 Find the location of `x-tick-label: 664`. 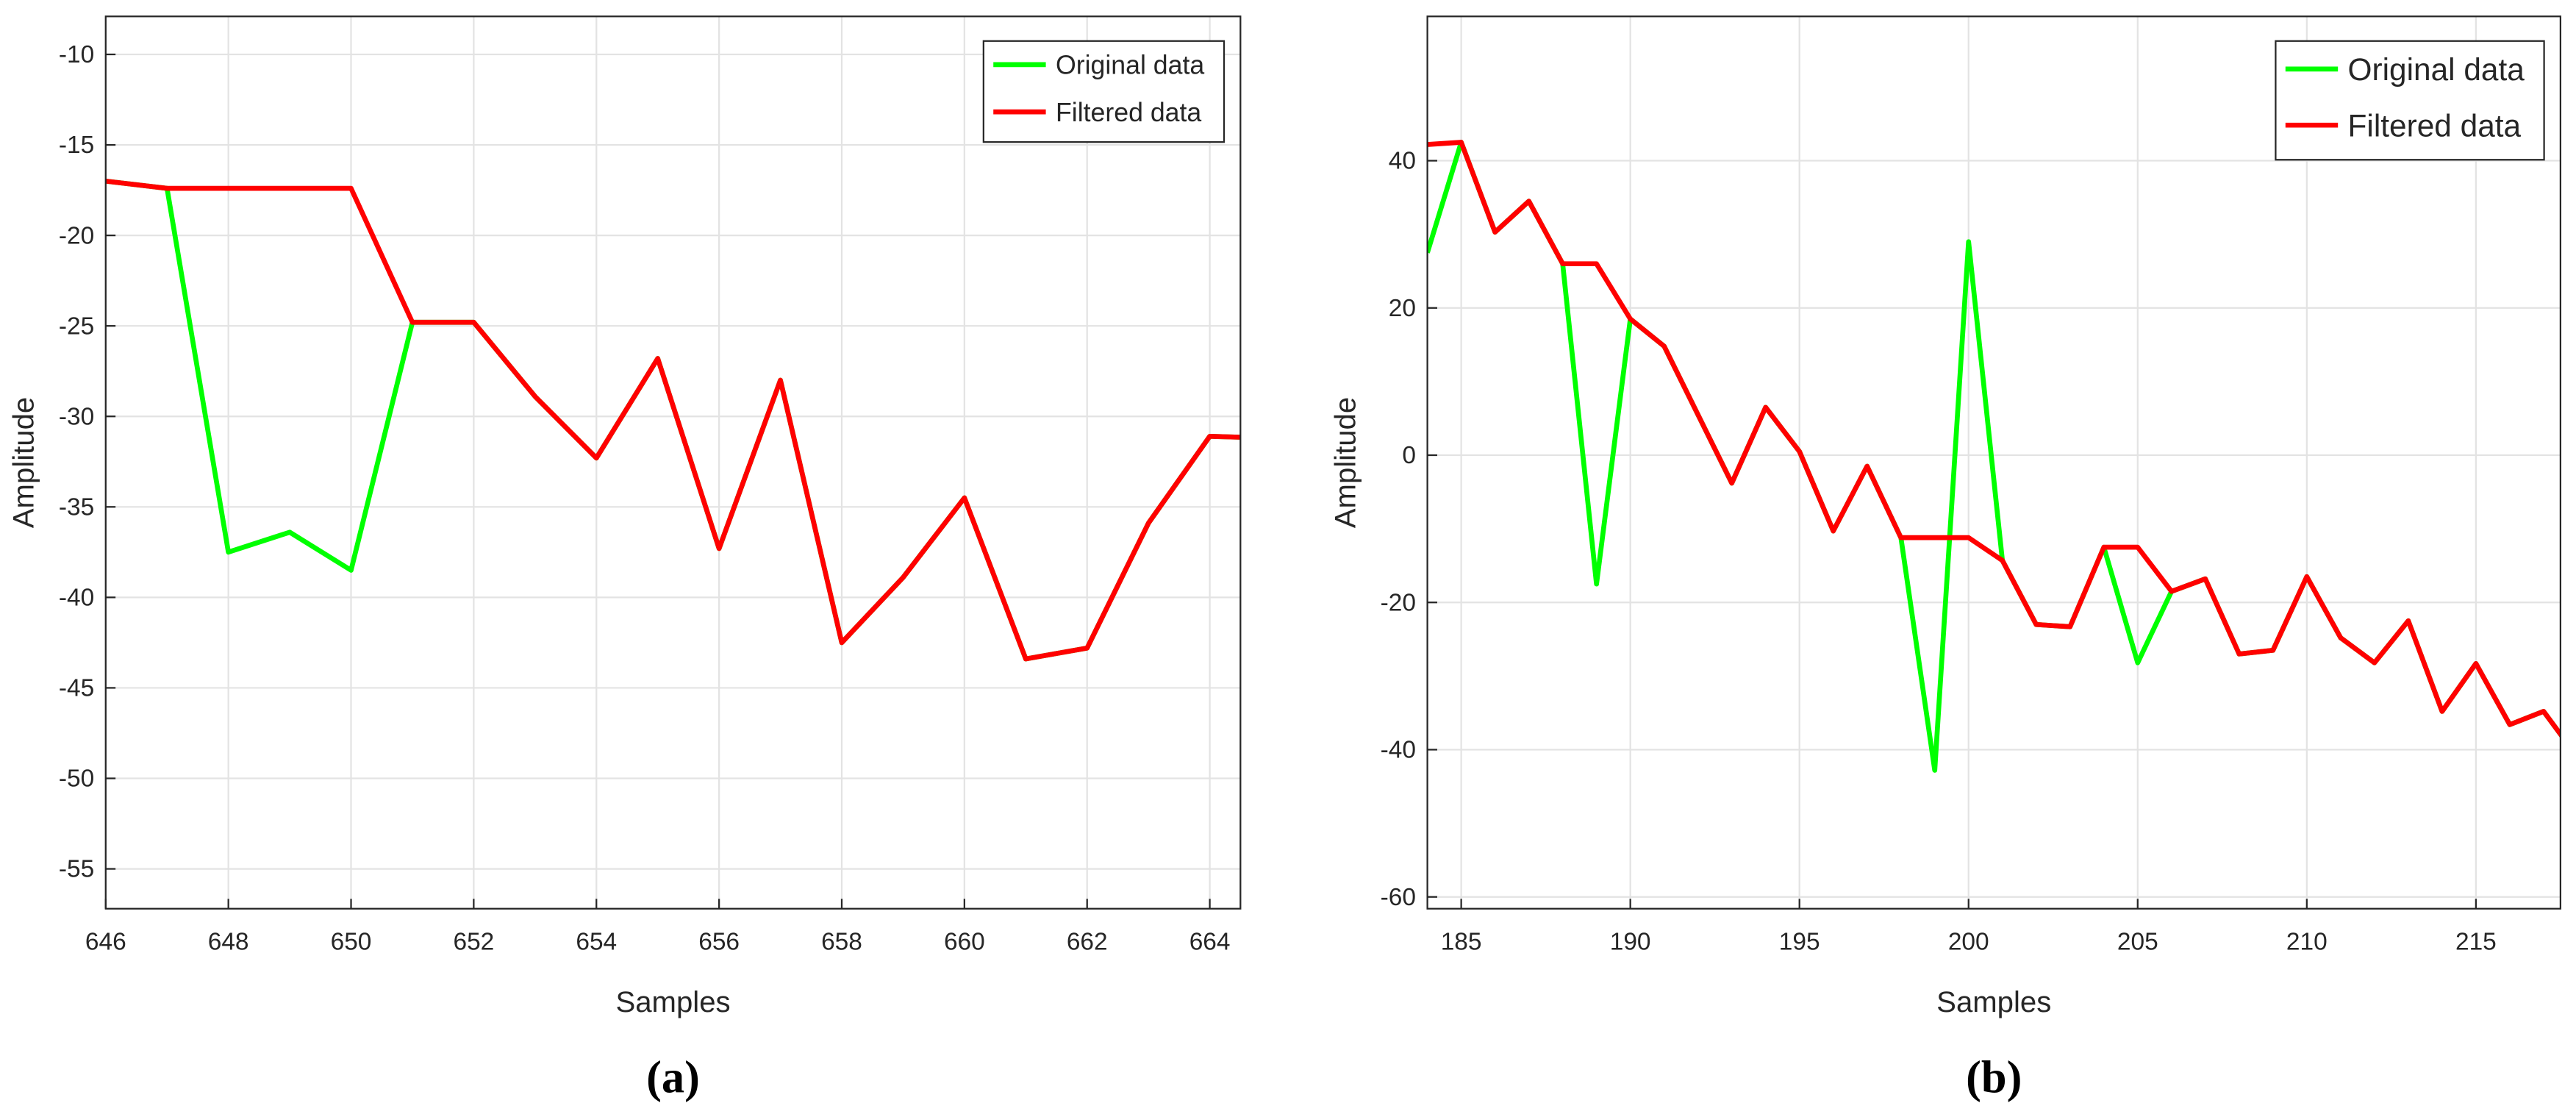

x-tick-label: 664 is located at coordinates (1210, 941).